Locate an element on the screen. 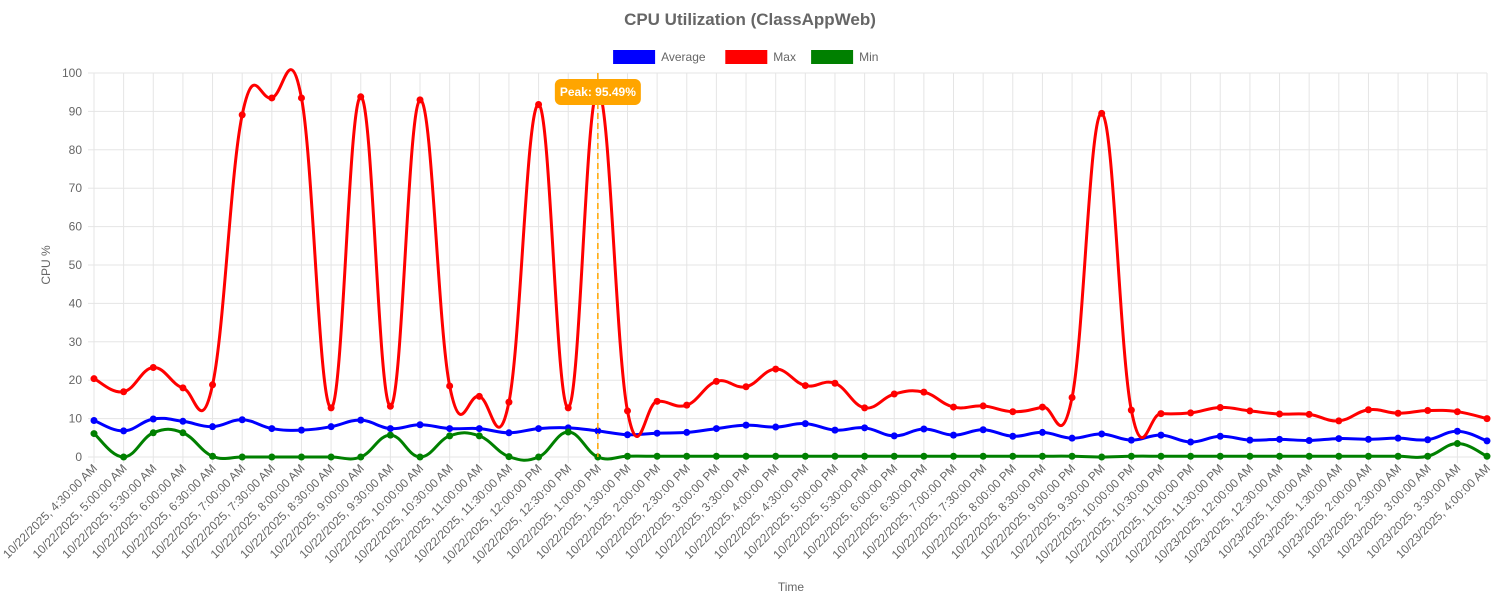  legend-item-max: Max is located at coordinates (760, 57).